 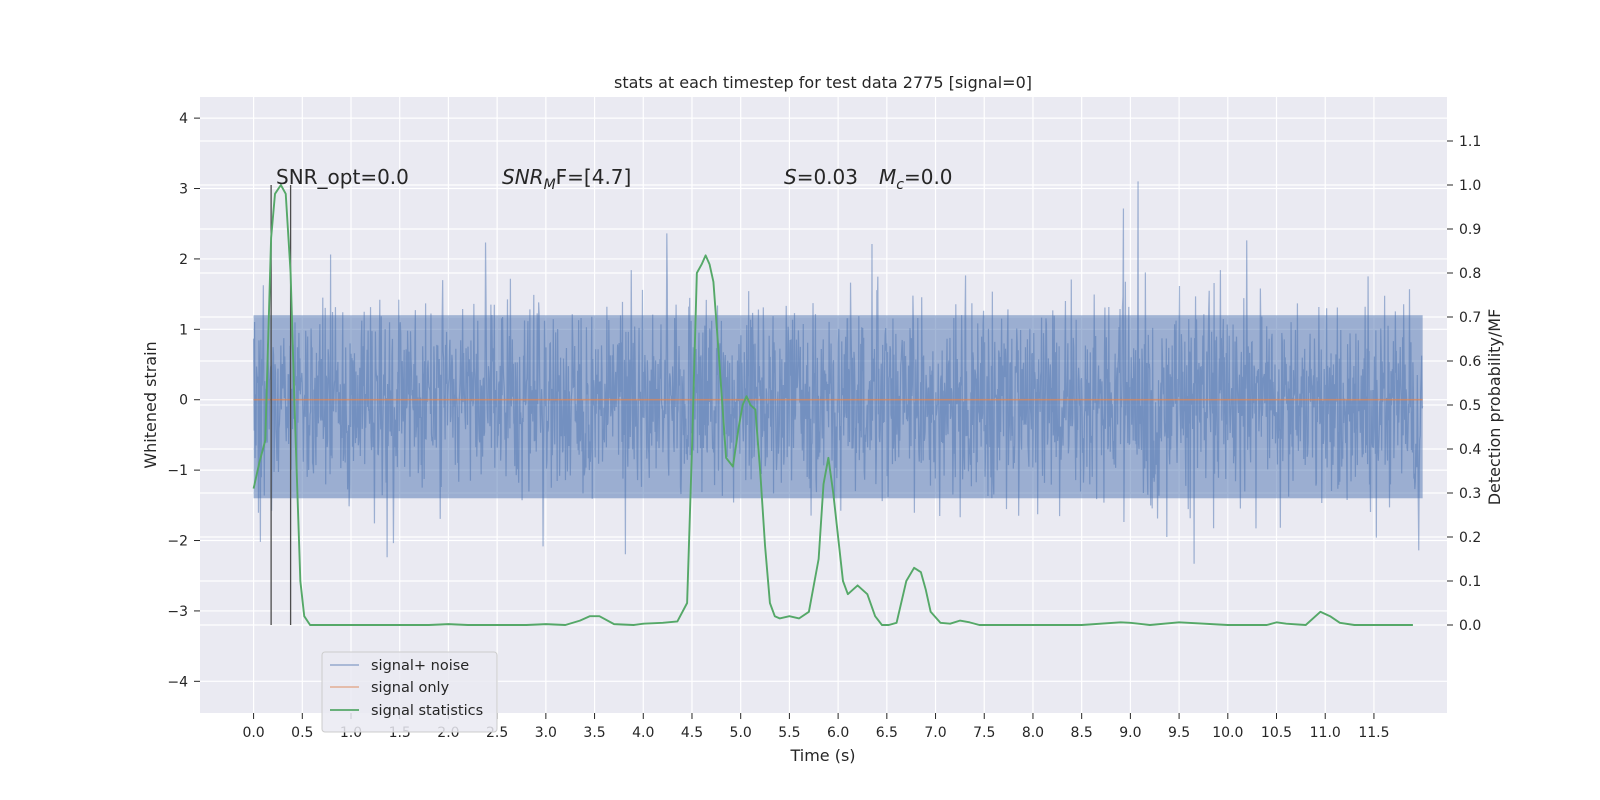 What do you see at coordinates (1470, 450) in the screenshot?
I see `y-tick-label-right: 0.4` at bounding box center [1470, 450].